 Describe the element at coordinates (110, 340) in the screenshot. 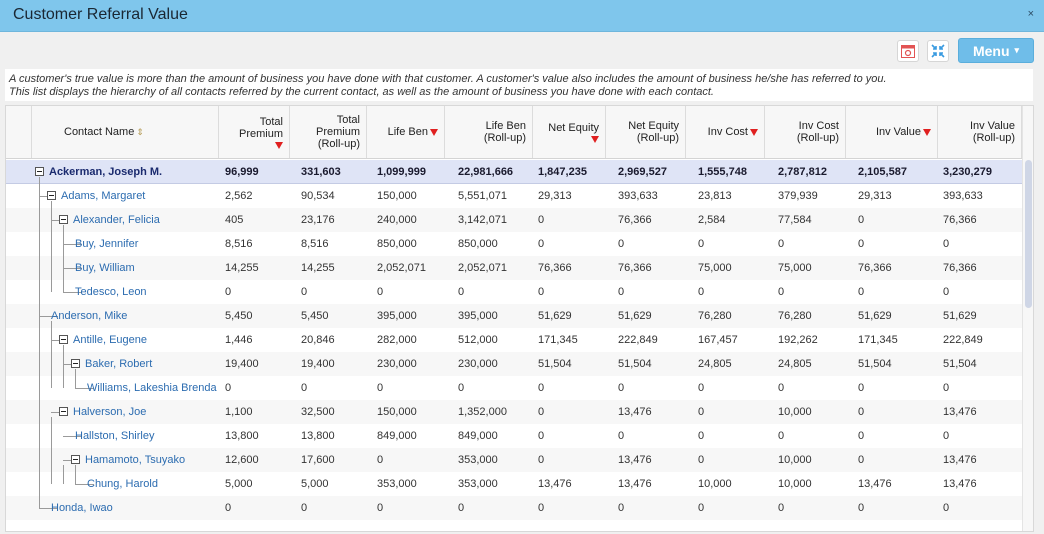

I see `contact-name-link: Antille, Eugene` at that location.